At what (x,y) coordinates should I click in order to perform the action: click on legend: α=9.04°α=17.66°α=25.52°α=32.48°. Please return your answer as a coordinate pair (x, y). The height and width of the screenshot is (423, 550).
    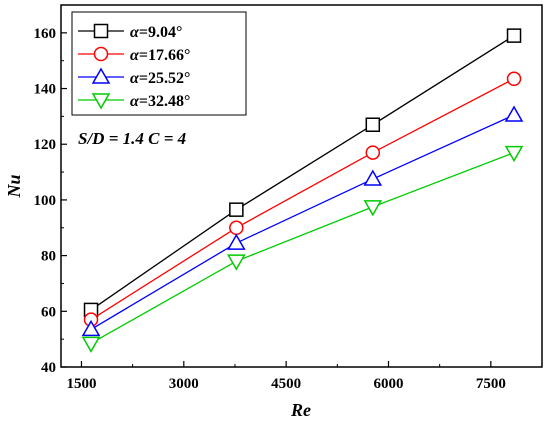
    Looking at the image, I should click on (159, 63).